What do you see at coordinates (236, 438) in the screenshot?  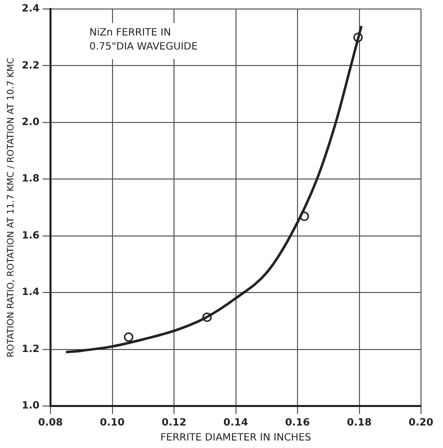 I see `x-axis-title: FERRITE DIAMETER IN INCHES` at bounding box center [236, 438].